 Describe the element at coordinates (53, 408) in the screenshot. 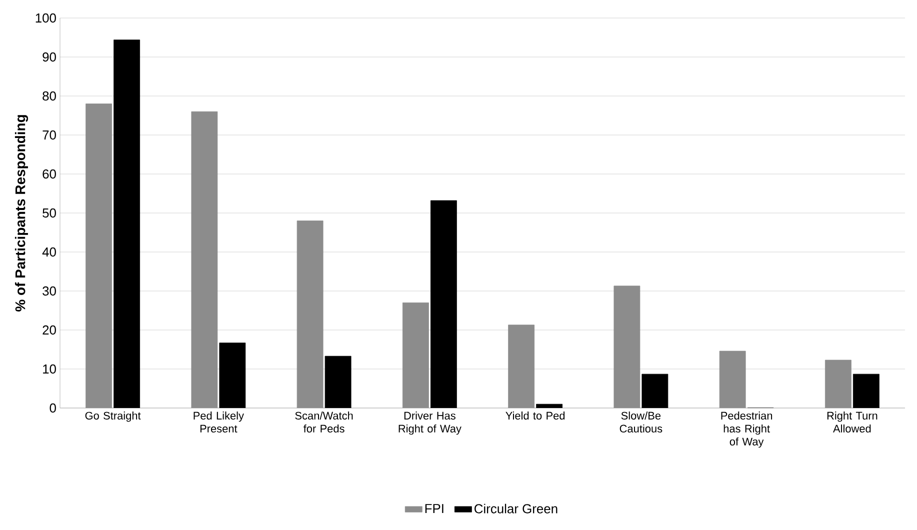

I see `y-tick-label: 0` at that location.